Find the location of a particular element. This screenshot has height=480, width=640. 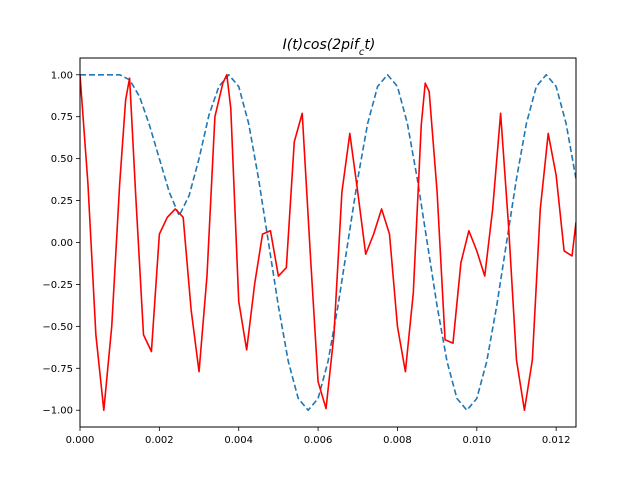

chart-title-part: t) is located at coordinates (369, 45).